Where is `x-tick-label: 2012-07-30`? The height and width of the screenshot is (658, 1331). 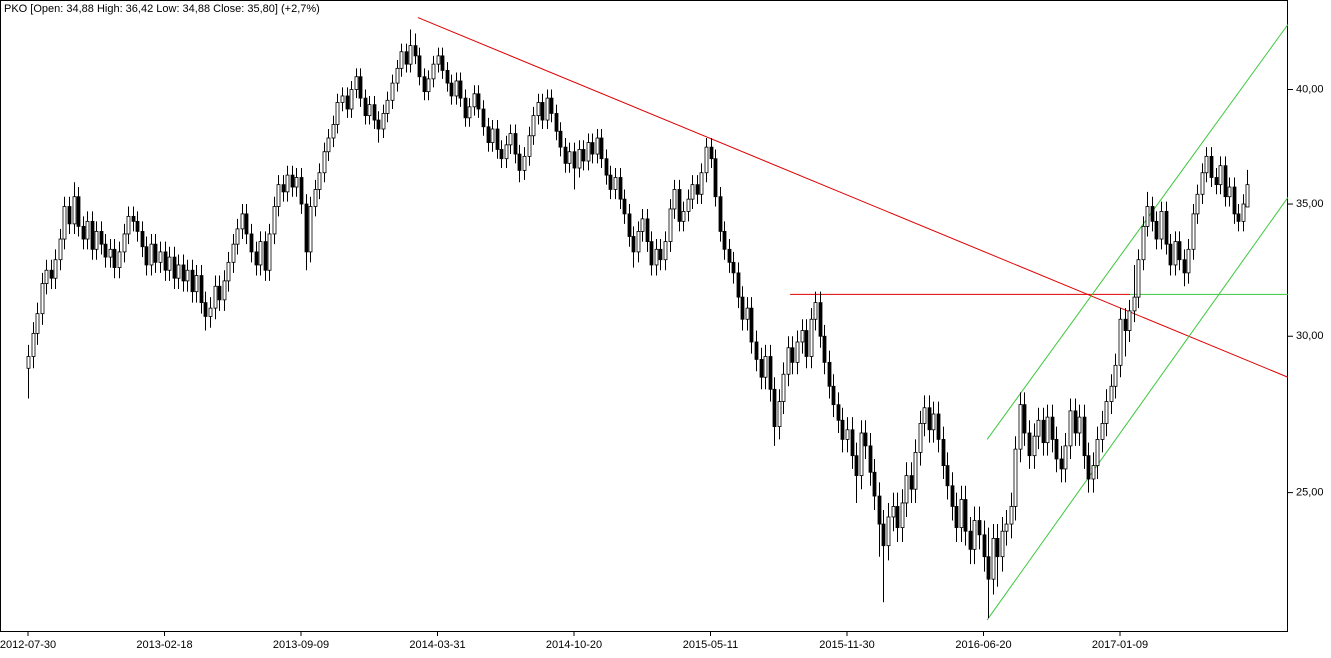 x-tick-label: 2012-07-30 is located at coordinates (28, 645).